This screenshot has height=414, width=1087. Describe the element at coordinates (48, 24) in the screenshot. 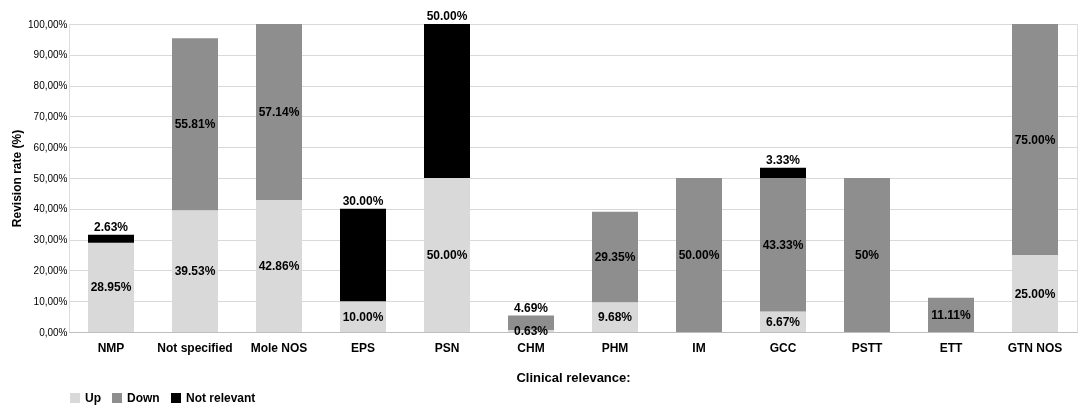

I see `y-tick-label: 100,00%` at that location.